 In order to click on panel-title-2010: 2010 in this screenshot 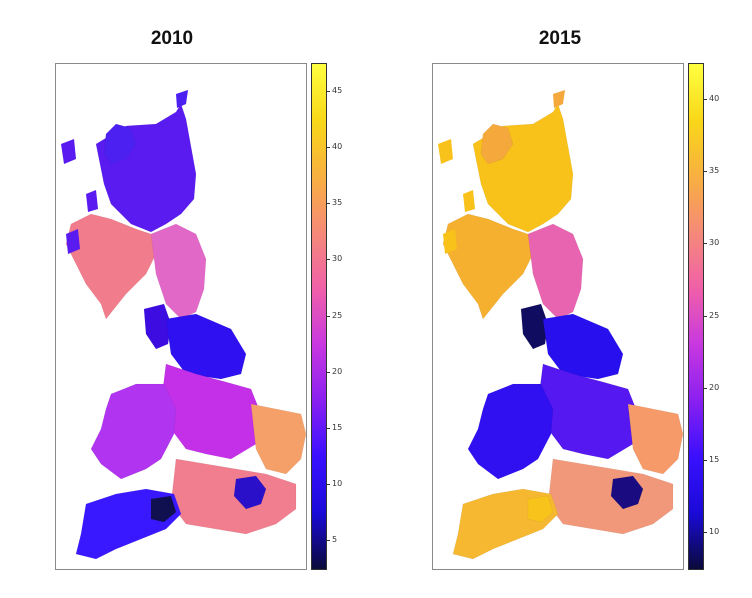, I will do `click(172, 38)`.